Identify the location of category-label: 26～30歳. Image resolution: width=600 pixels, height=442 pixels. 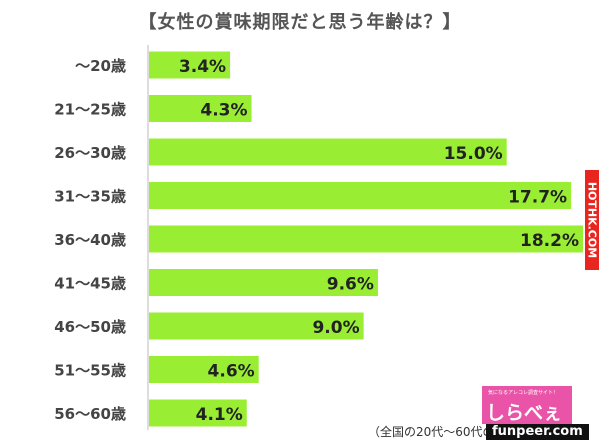
(90, 153).